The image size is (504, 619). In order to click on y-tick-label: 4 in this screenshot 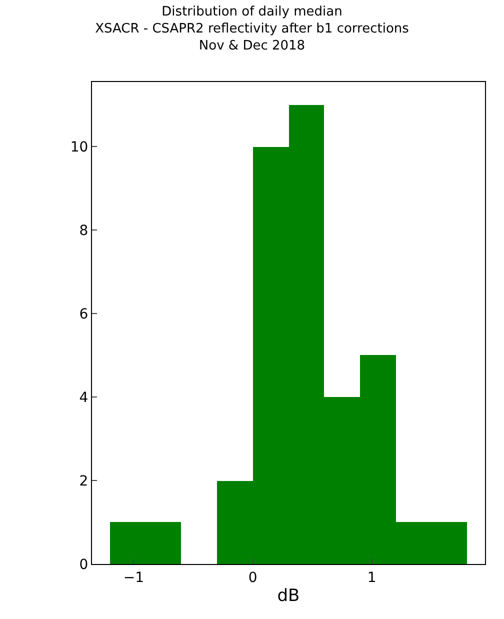, I will do `click(83, 398)`.